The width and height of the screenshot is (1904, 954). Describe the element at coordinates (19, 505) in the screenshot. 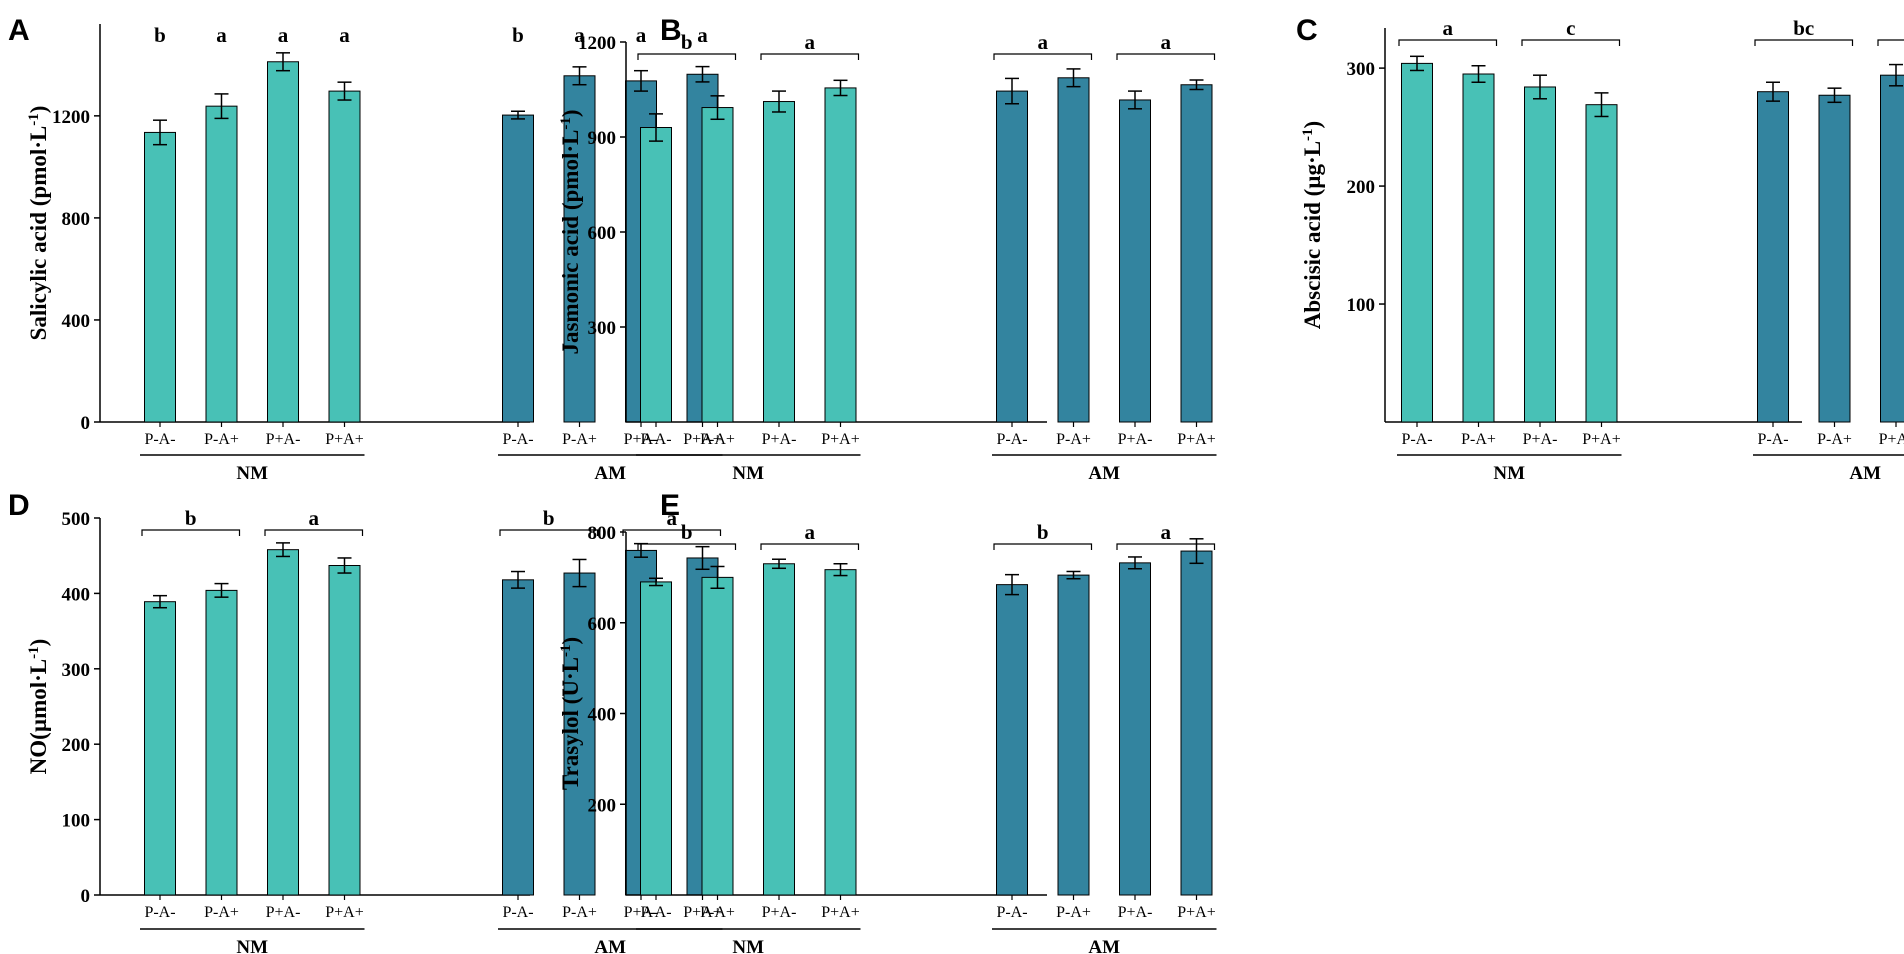

I see `panel-letter: D` at that location.